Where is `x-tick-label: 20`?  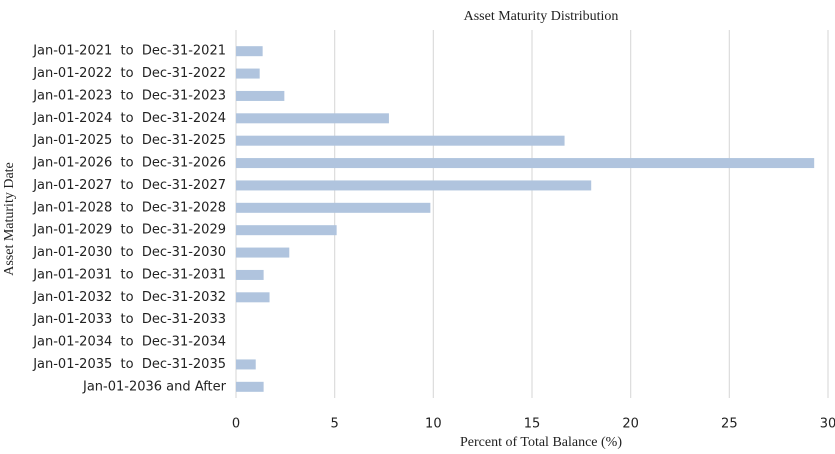
x-tick-label: 20 is located at coordinates (630, 424).